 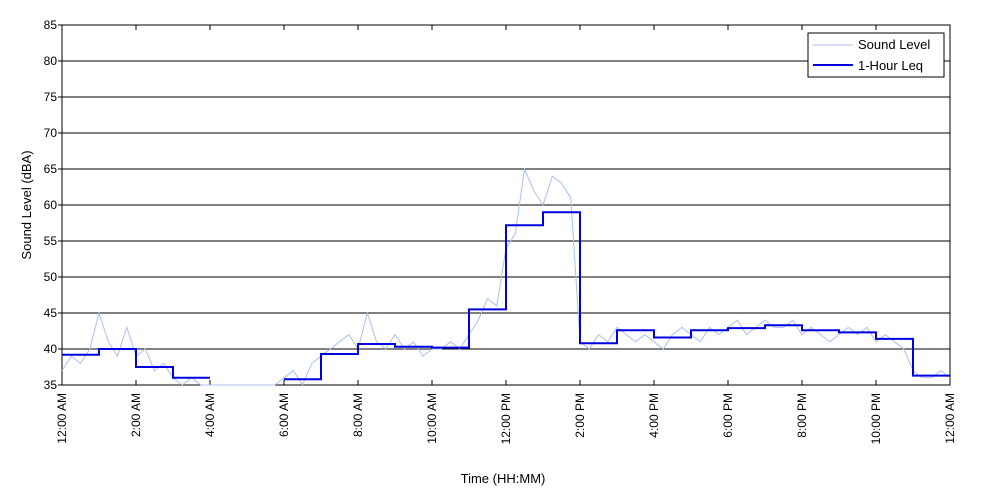 What do you see at coordinates (51, 277) in the screenshot?
I see `y-tick-label: 50` at bounding box center [51, 277].